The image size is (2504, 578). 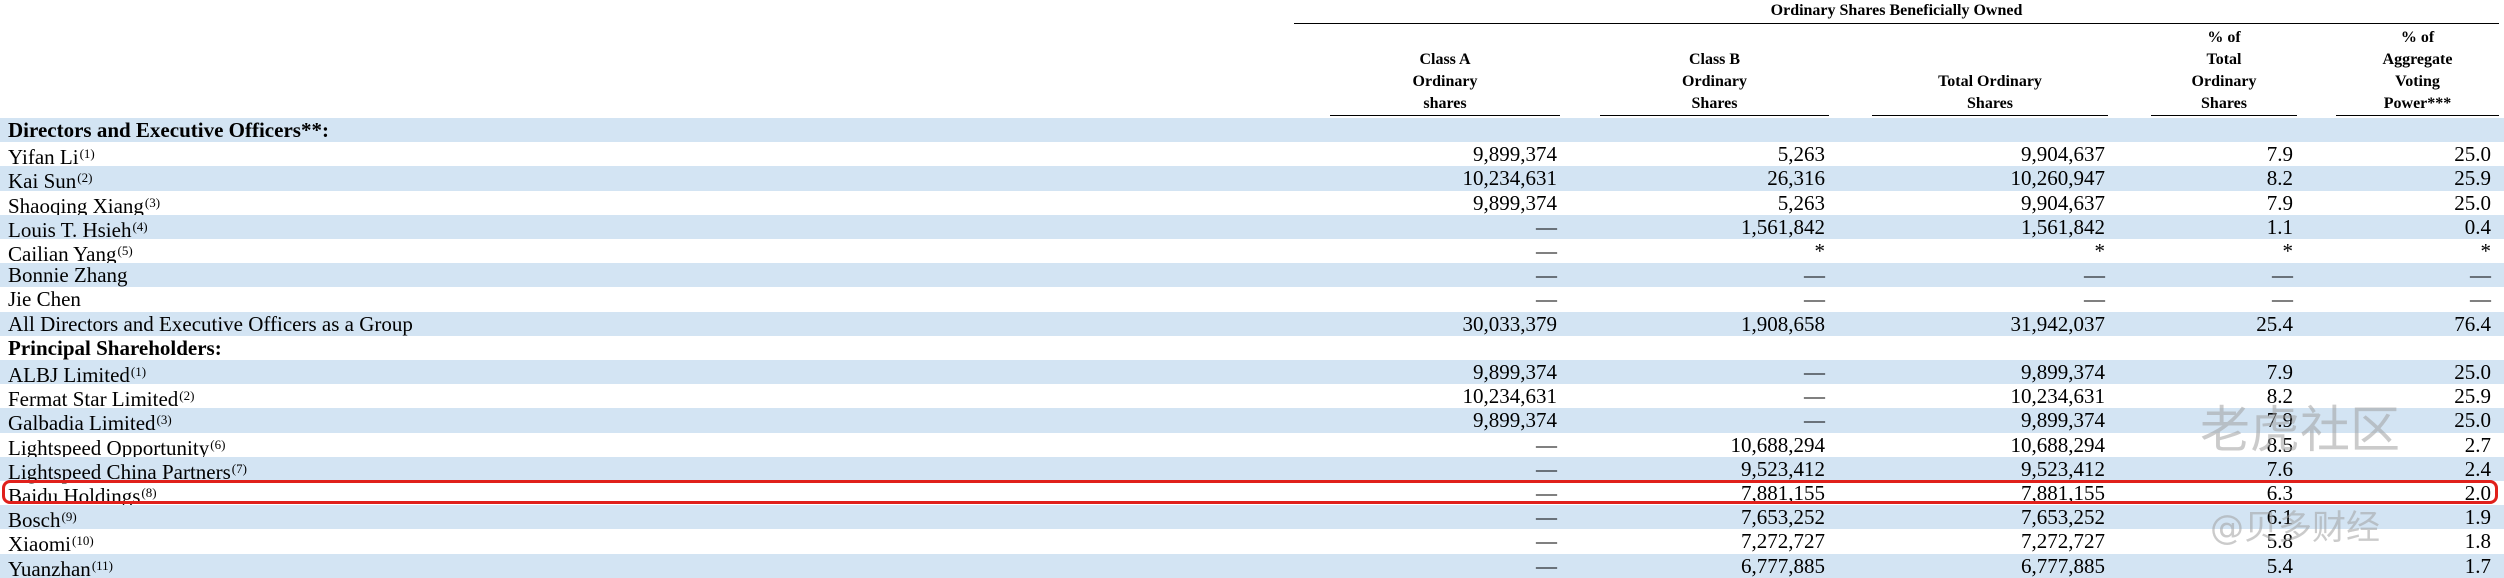 What do you see at coordinates (2472, 396) in the screenshot?
I see `cell: 25.9` at bounding box center [2472, 396].